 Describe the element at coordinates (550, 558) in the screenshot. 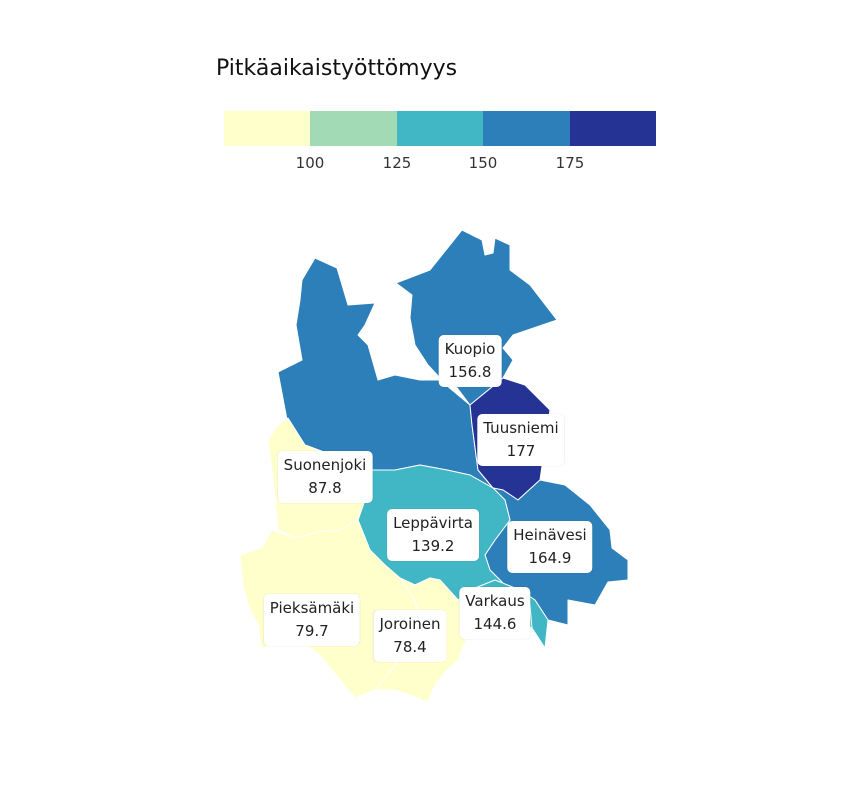

I see `label-heinavesi-value: 164.9` at that location.